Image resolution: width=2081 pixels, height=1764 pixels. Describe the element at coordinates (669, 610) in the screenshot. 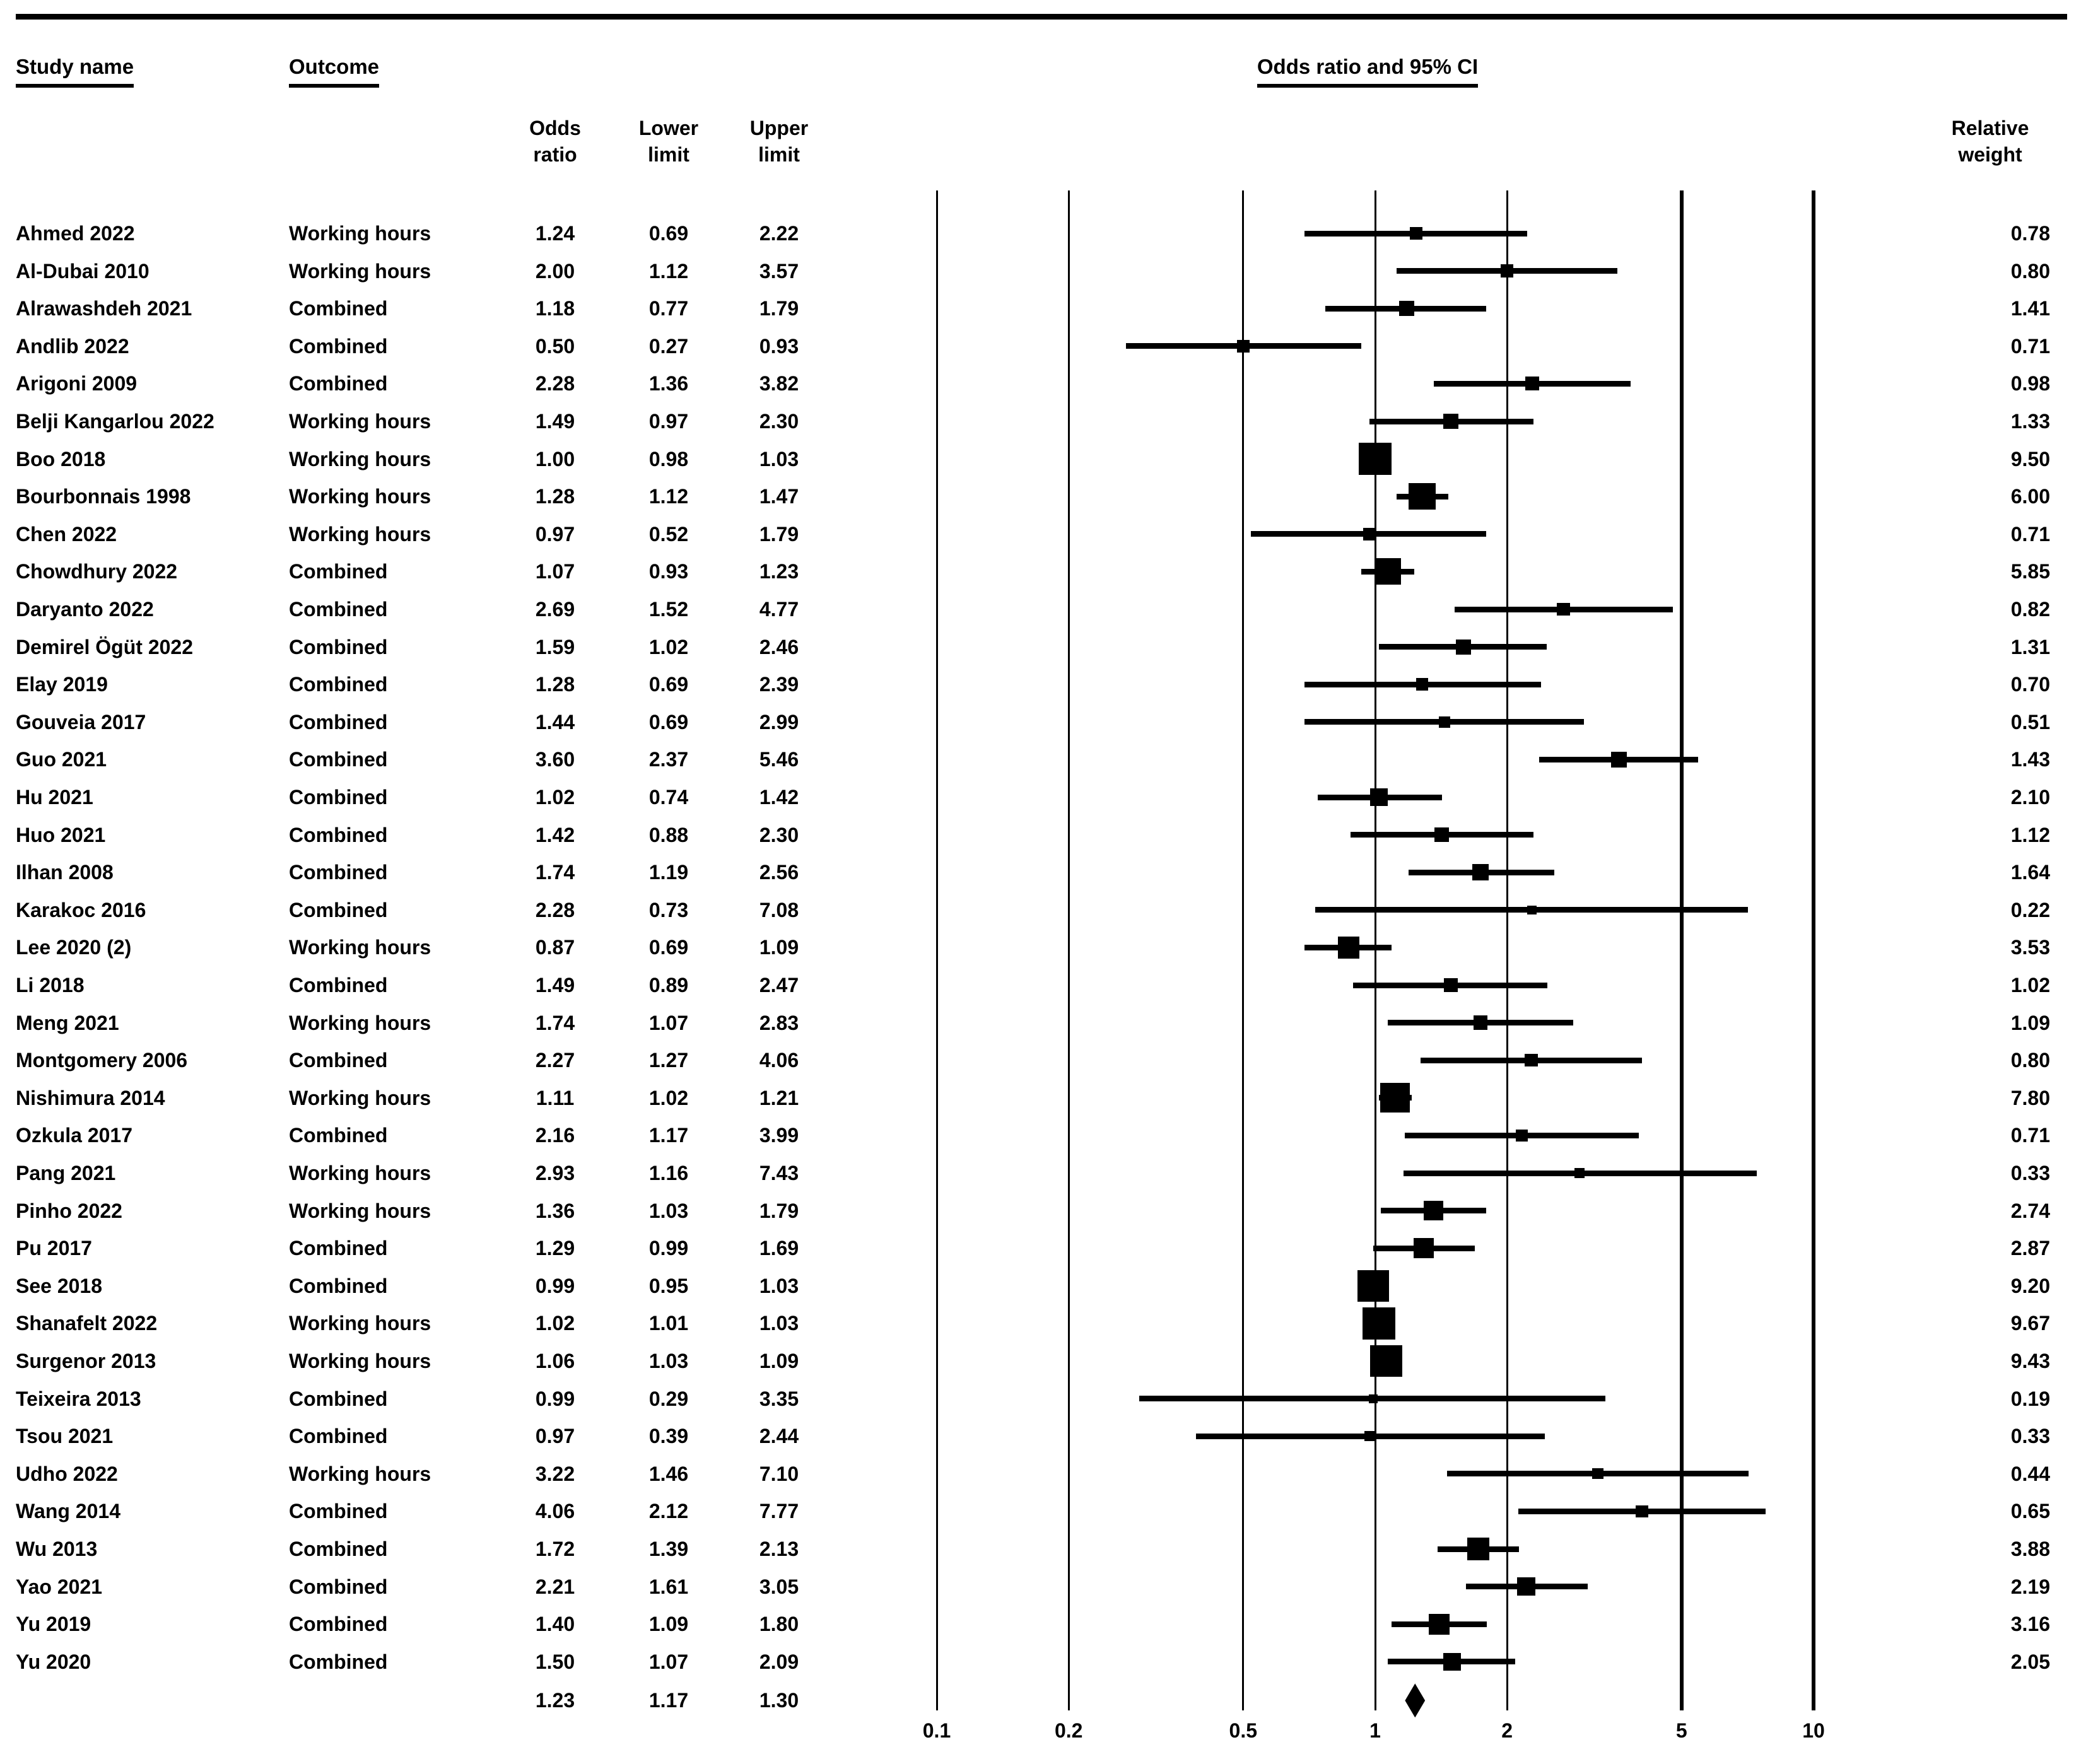

I see `lower-limit-value: 1.52` at that location.